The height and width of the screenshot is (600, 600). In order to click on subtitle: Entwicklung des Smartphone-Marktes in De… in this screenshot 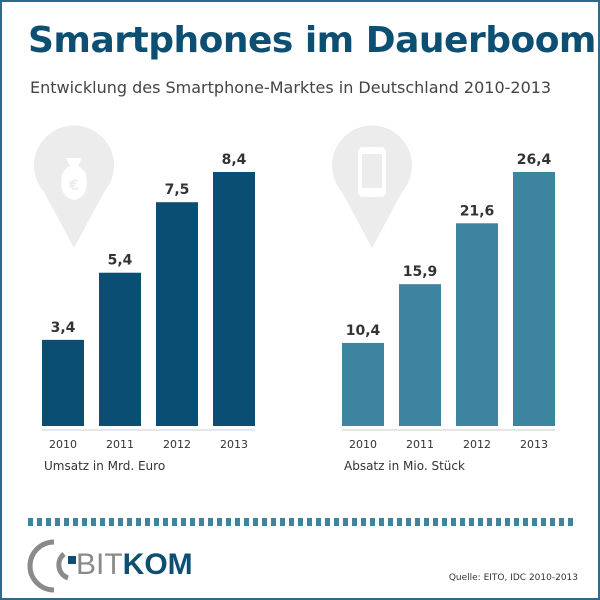, I will do `click(291, 87)`.